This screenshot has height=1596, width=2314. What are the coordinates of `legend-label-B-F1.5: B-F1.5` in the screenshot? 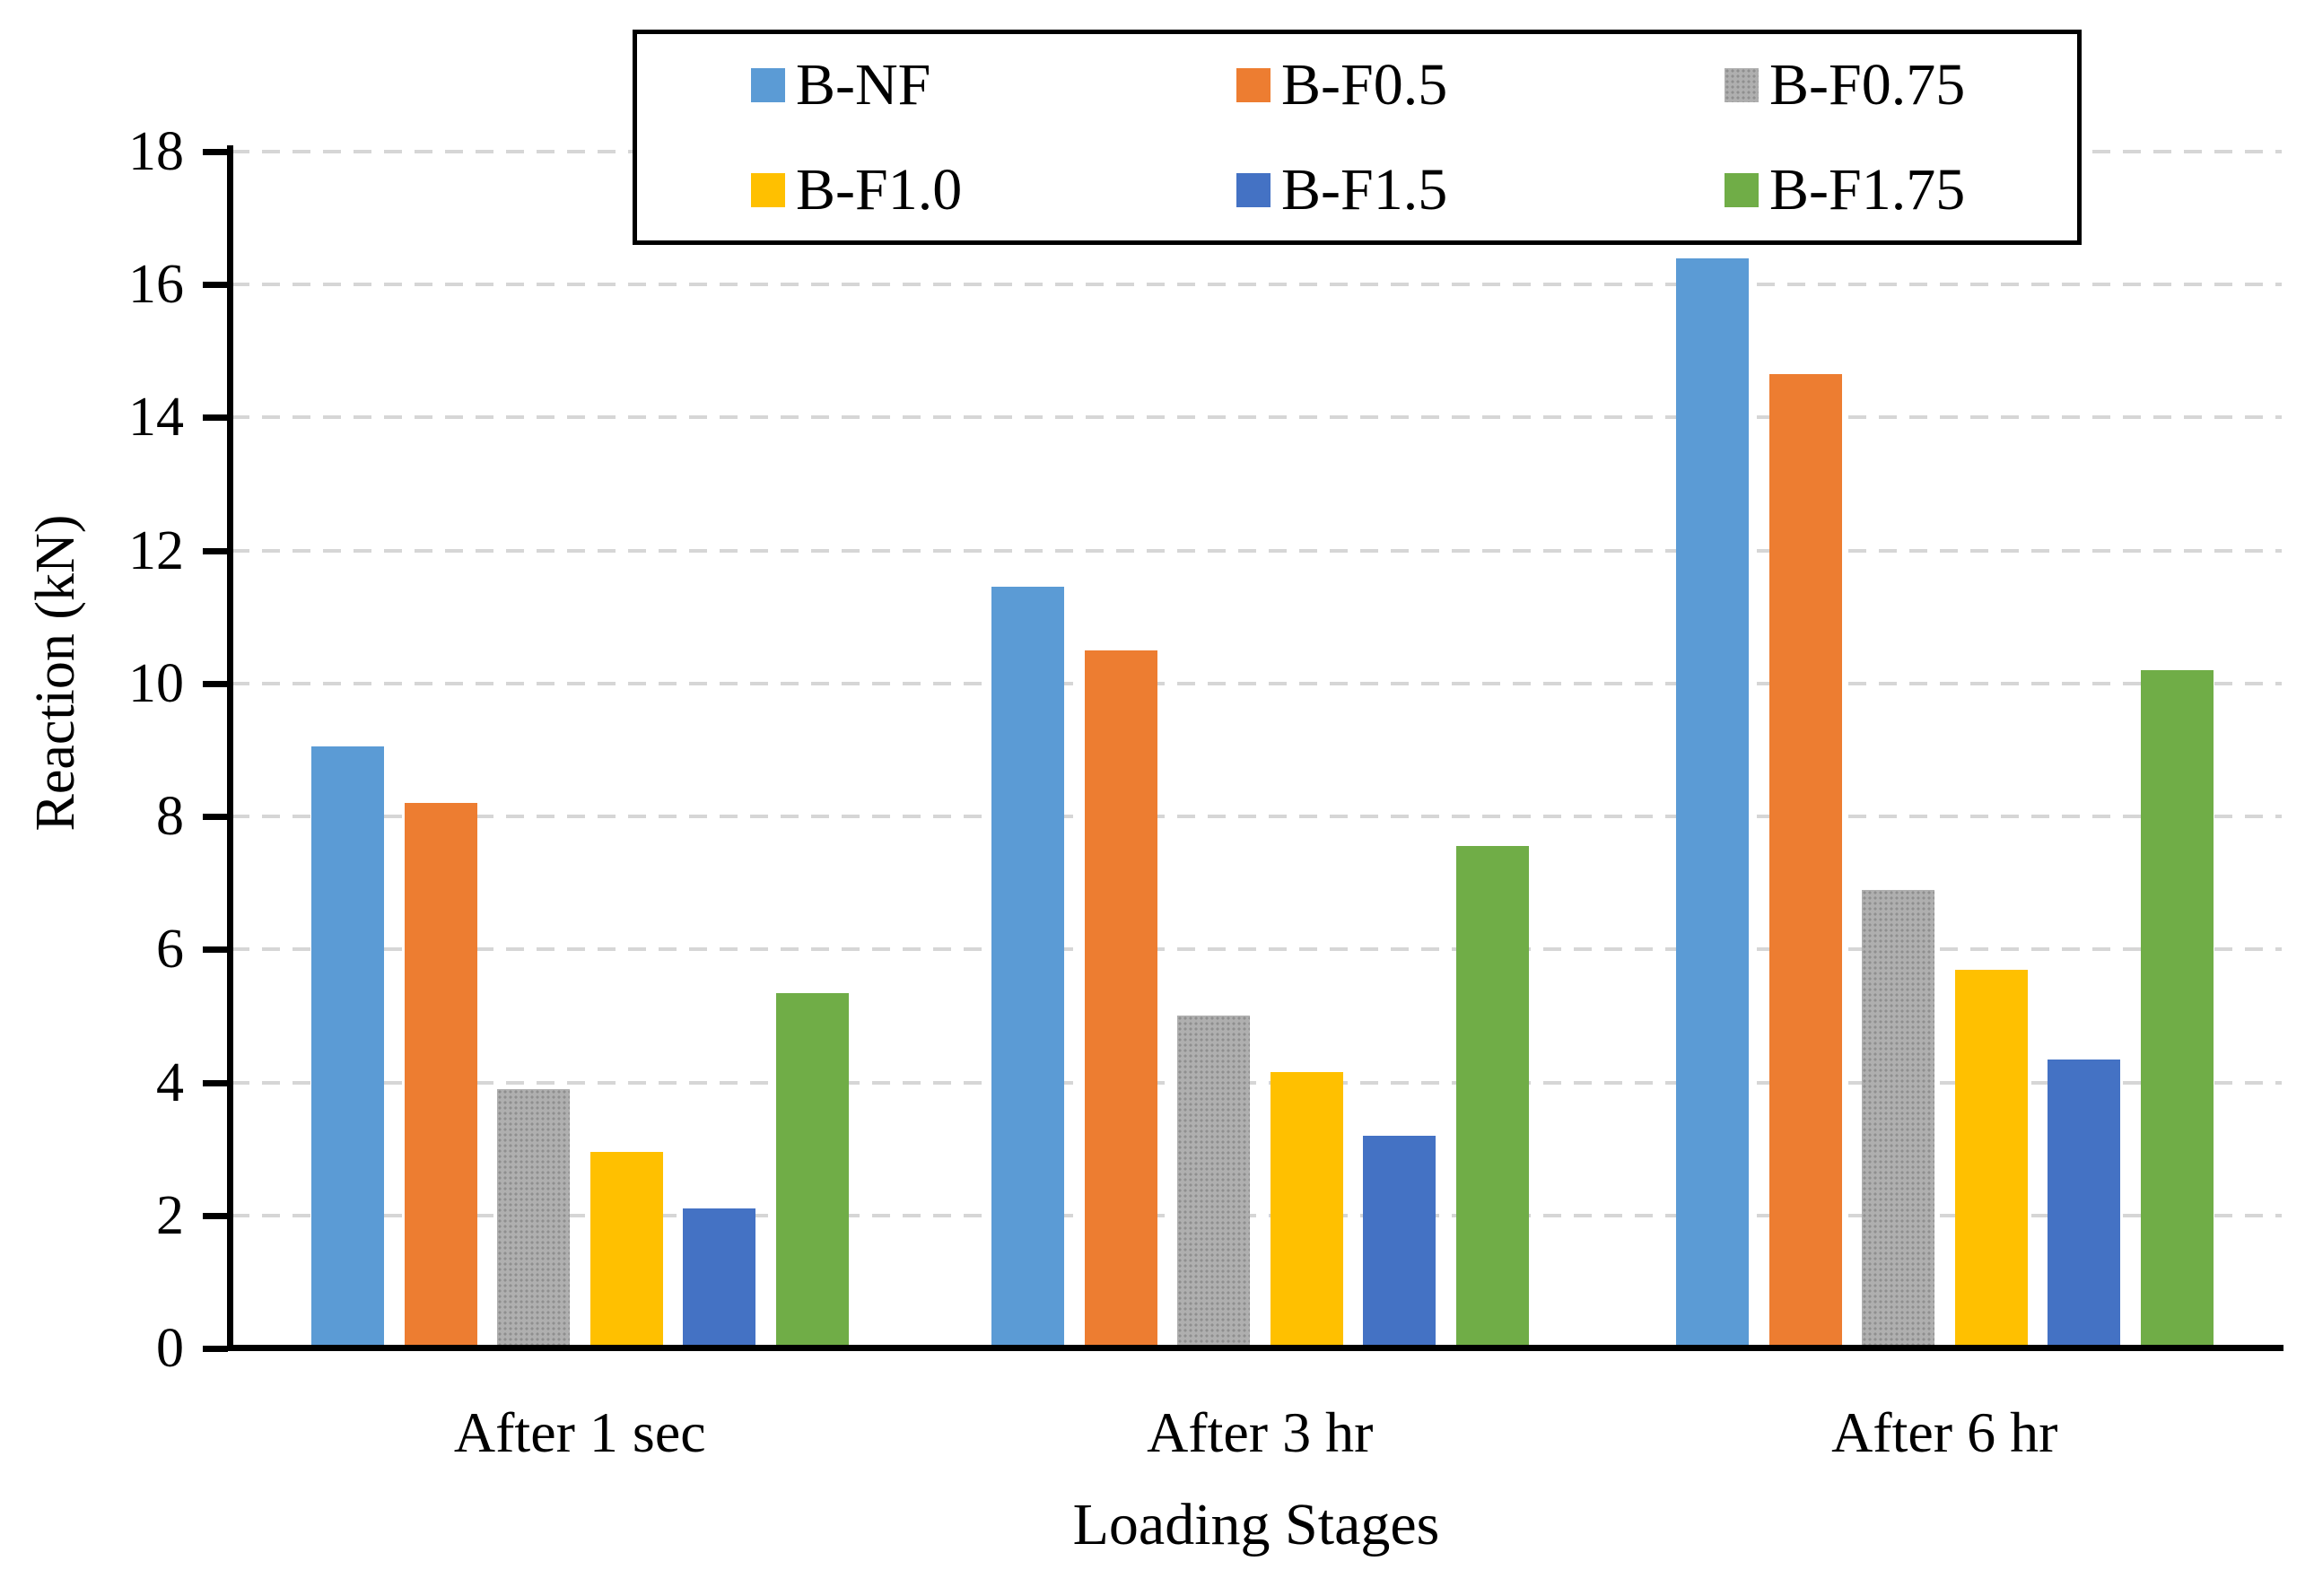 It's located at (1364, 189).